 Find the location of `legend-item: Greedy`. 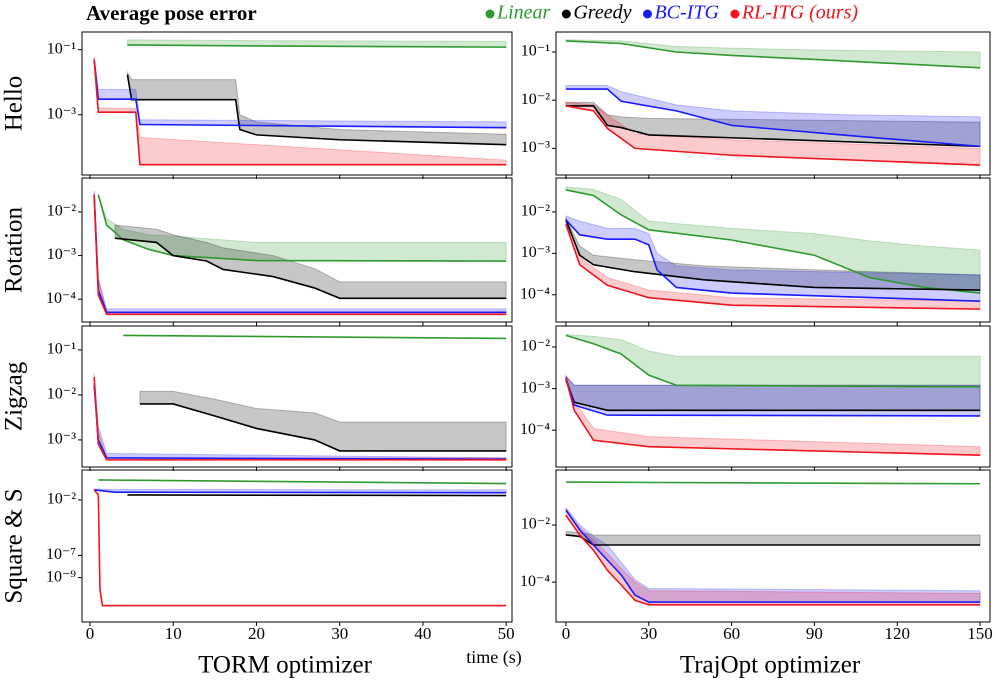

legend-item: Greedy is located at coordinates (596, 13).